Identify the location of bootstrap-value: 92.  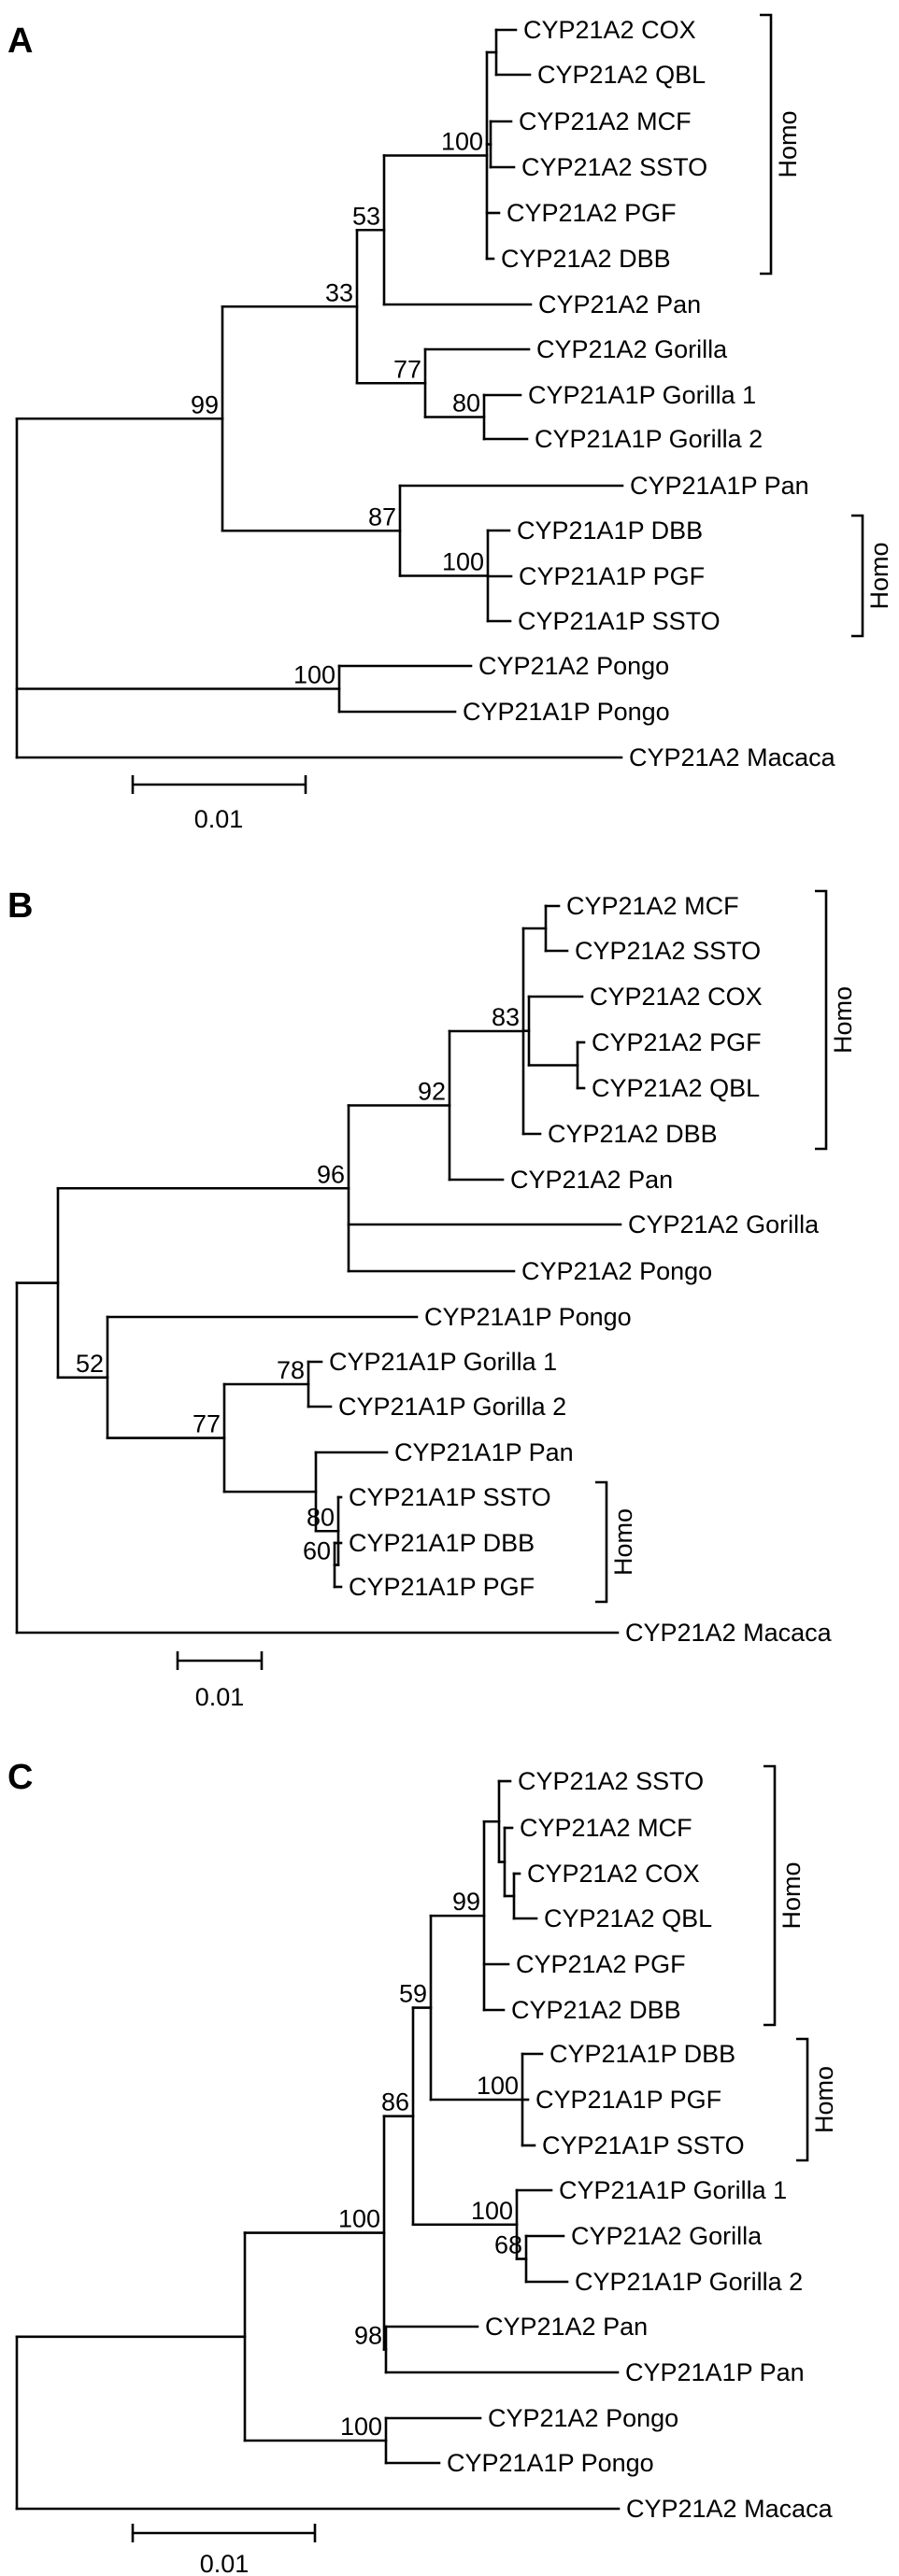
(432, 1092).